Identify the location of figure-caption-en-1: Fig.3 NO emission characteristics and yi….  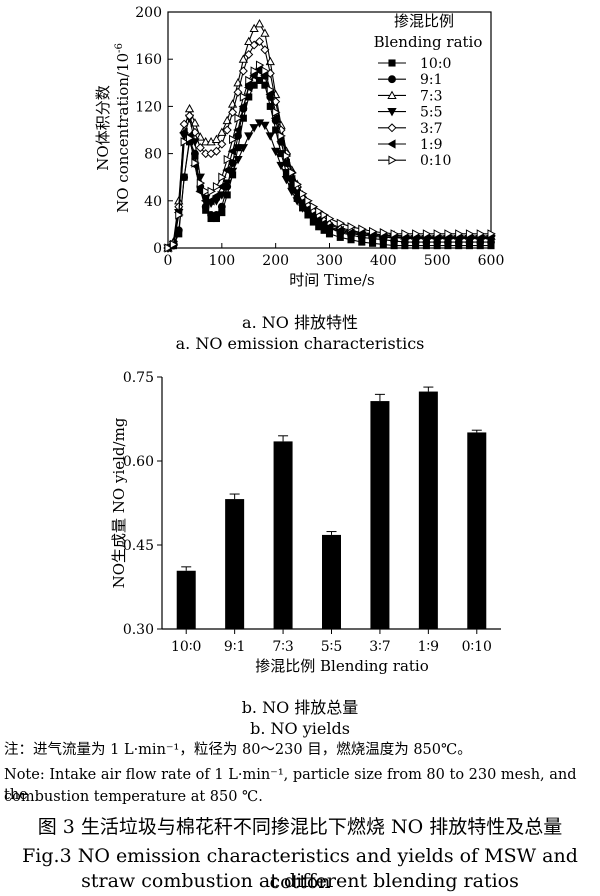
(300, 869).